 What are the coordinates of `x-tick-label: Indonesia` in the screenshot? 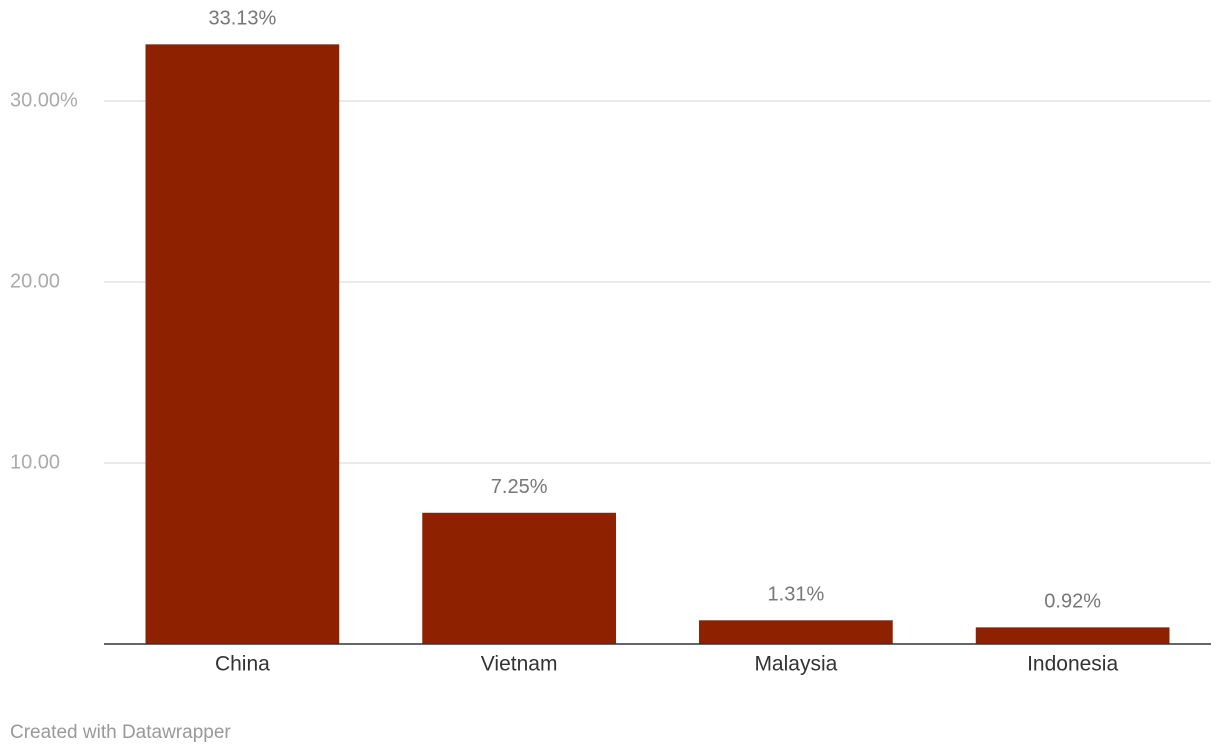 It's located at (1072, 664).